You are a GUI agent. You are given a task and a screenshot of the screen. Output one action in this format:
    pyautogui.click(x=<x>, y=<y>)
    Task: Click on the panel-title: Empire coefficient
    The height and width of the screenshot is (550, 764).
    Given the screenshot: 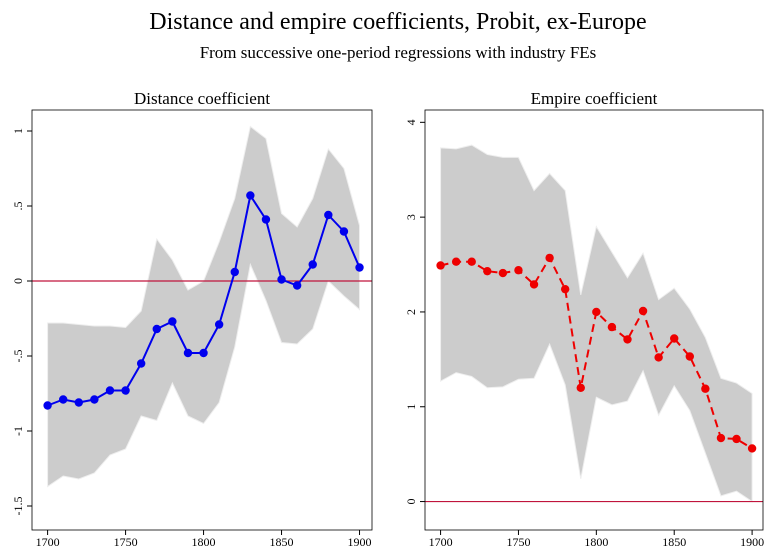 What is the action you would take?
    pyautogui.click(x=594, y=98)
    